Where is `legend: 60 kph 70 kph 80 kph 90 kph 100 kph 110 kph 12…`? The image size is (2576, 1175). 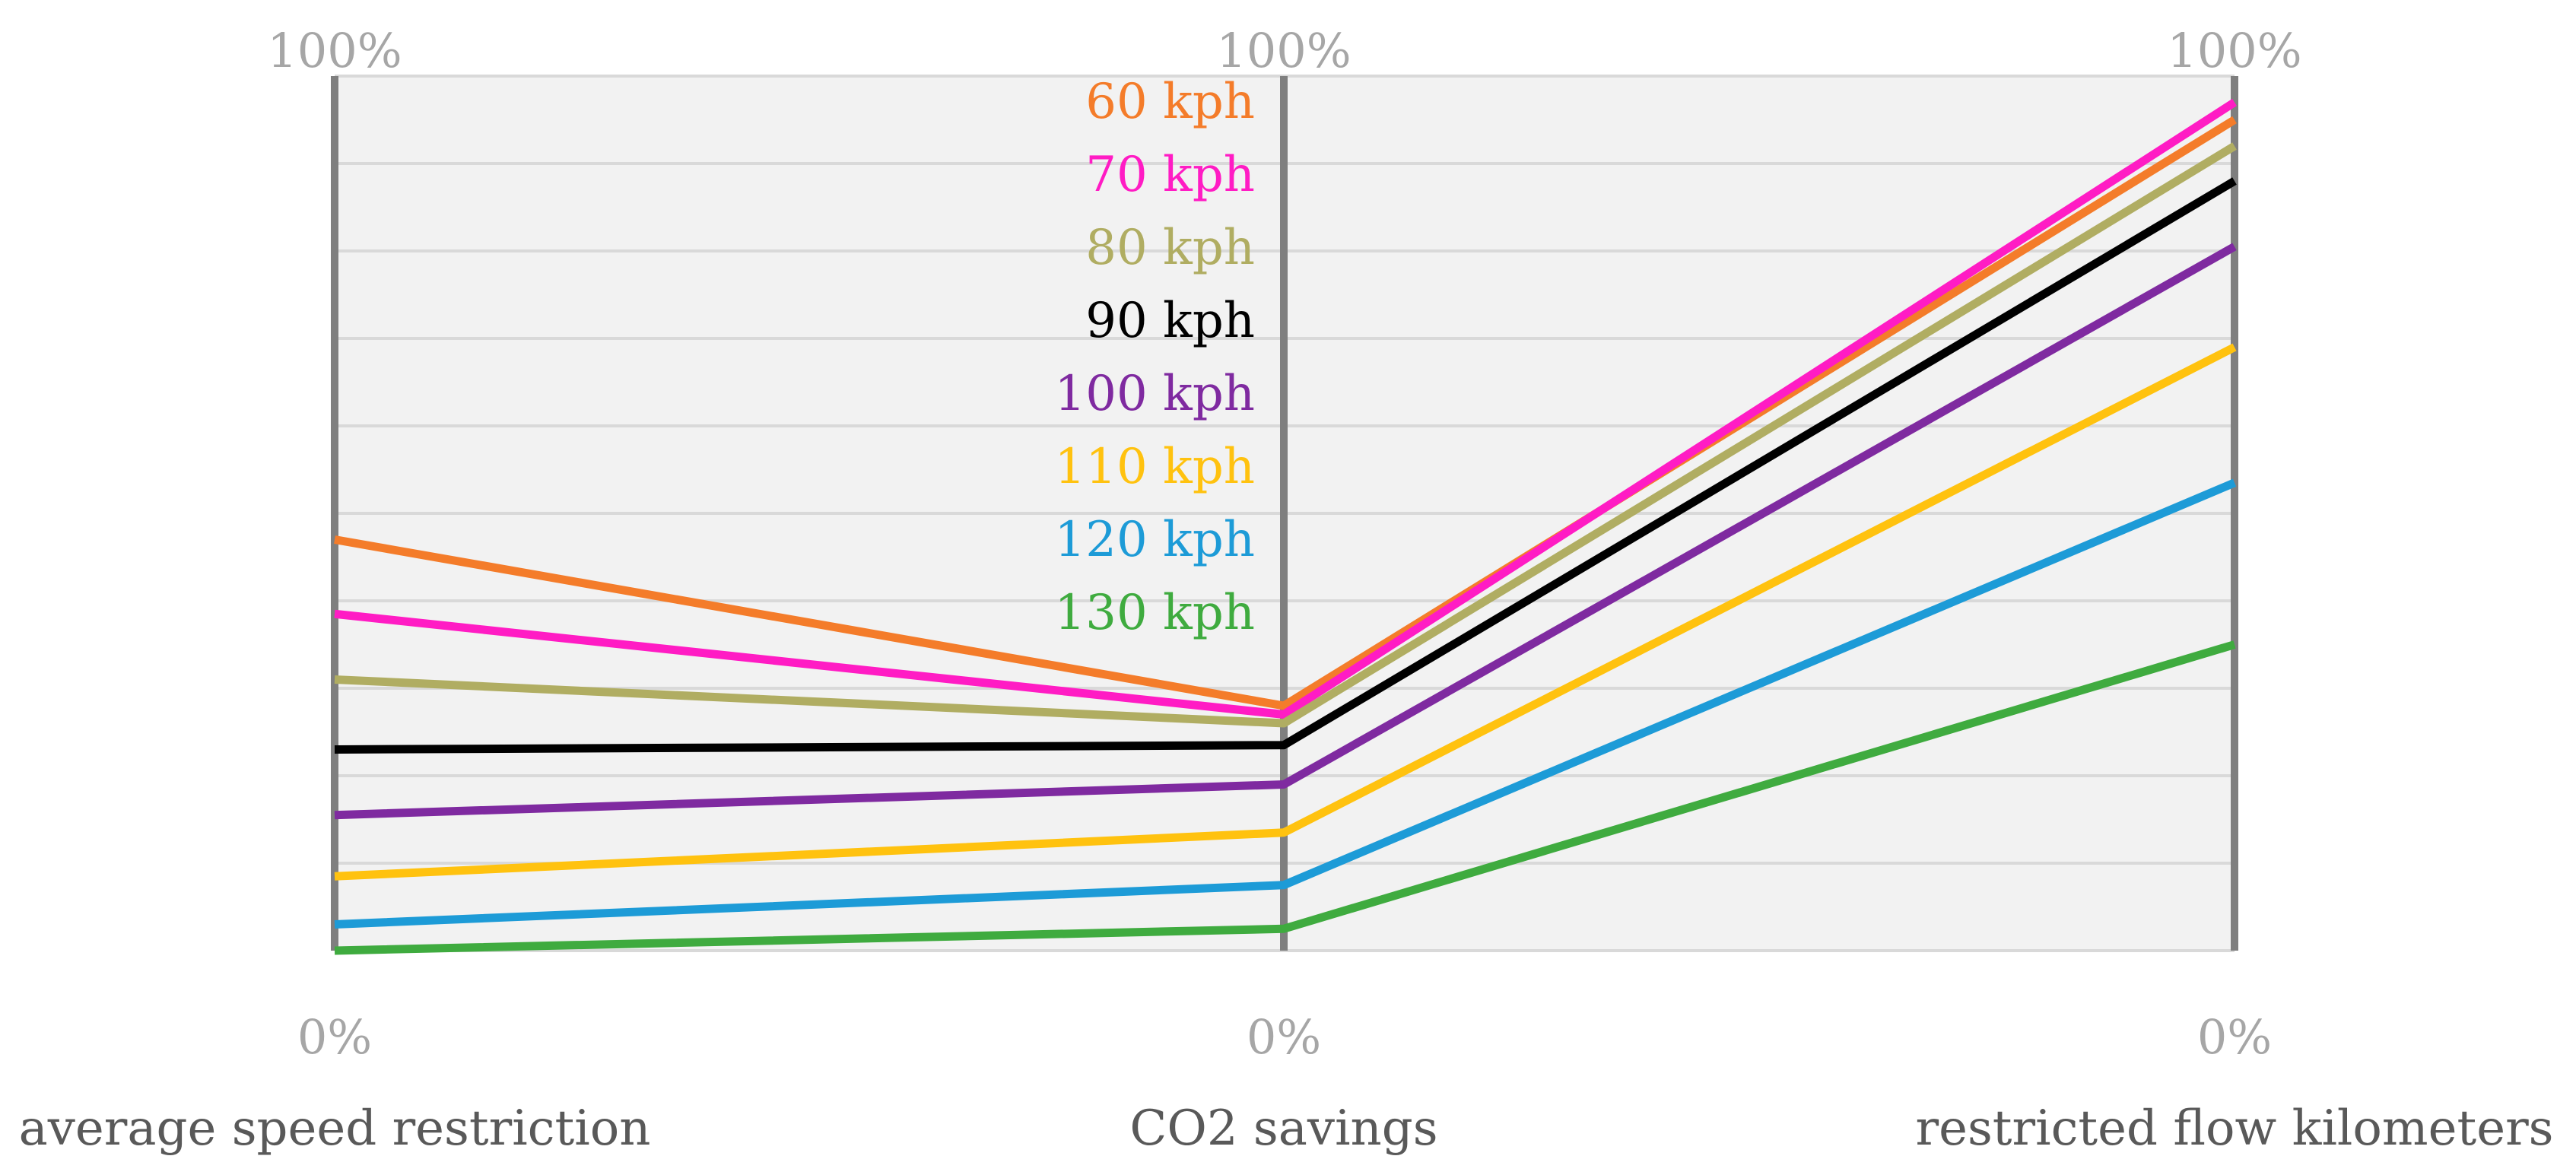
legend: 60 kph 70 kph 80 kph 90 kph 100 kph 110 kph 12… is located at coordinates (1155, 357).